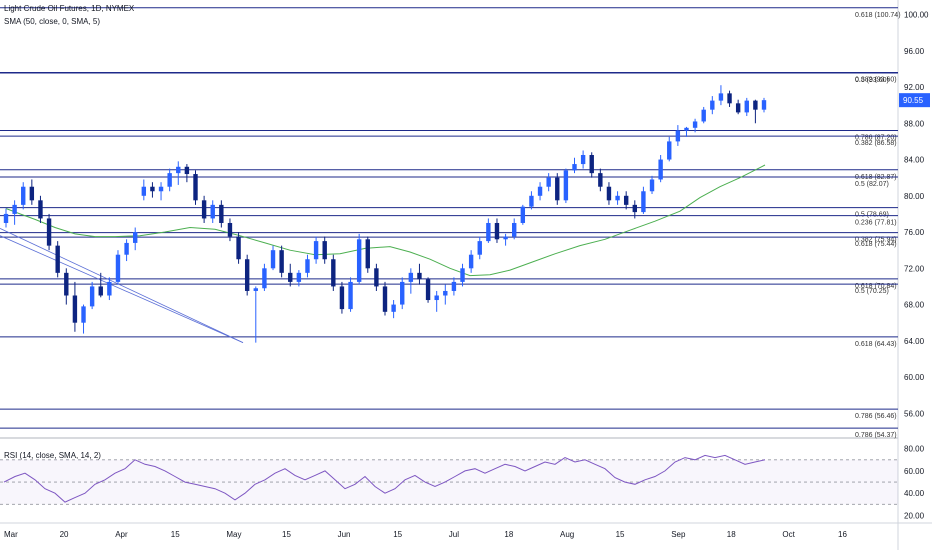 The height and width of the screenshot is (555, 932). I want to click on price-tick-label: 56.00, so click(914, 413).